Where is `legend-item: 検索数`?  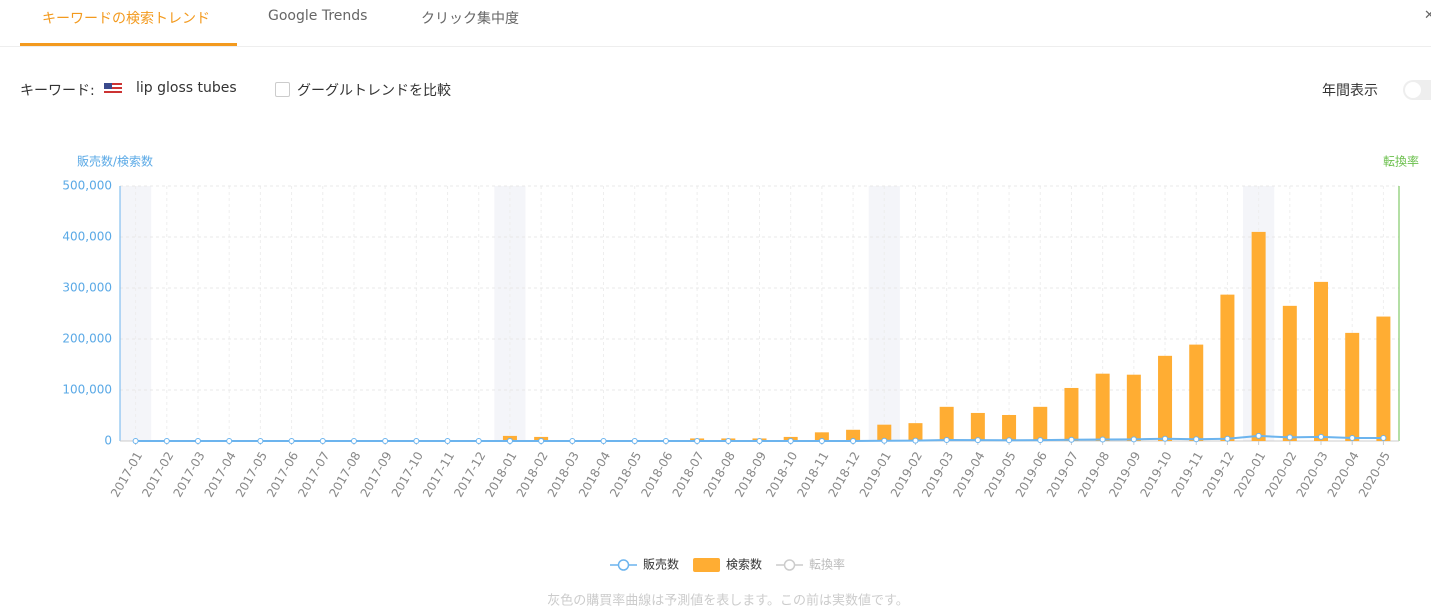 legend-item: 検索数 is located at coordinates (727, 565).